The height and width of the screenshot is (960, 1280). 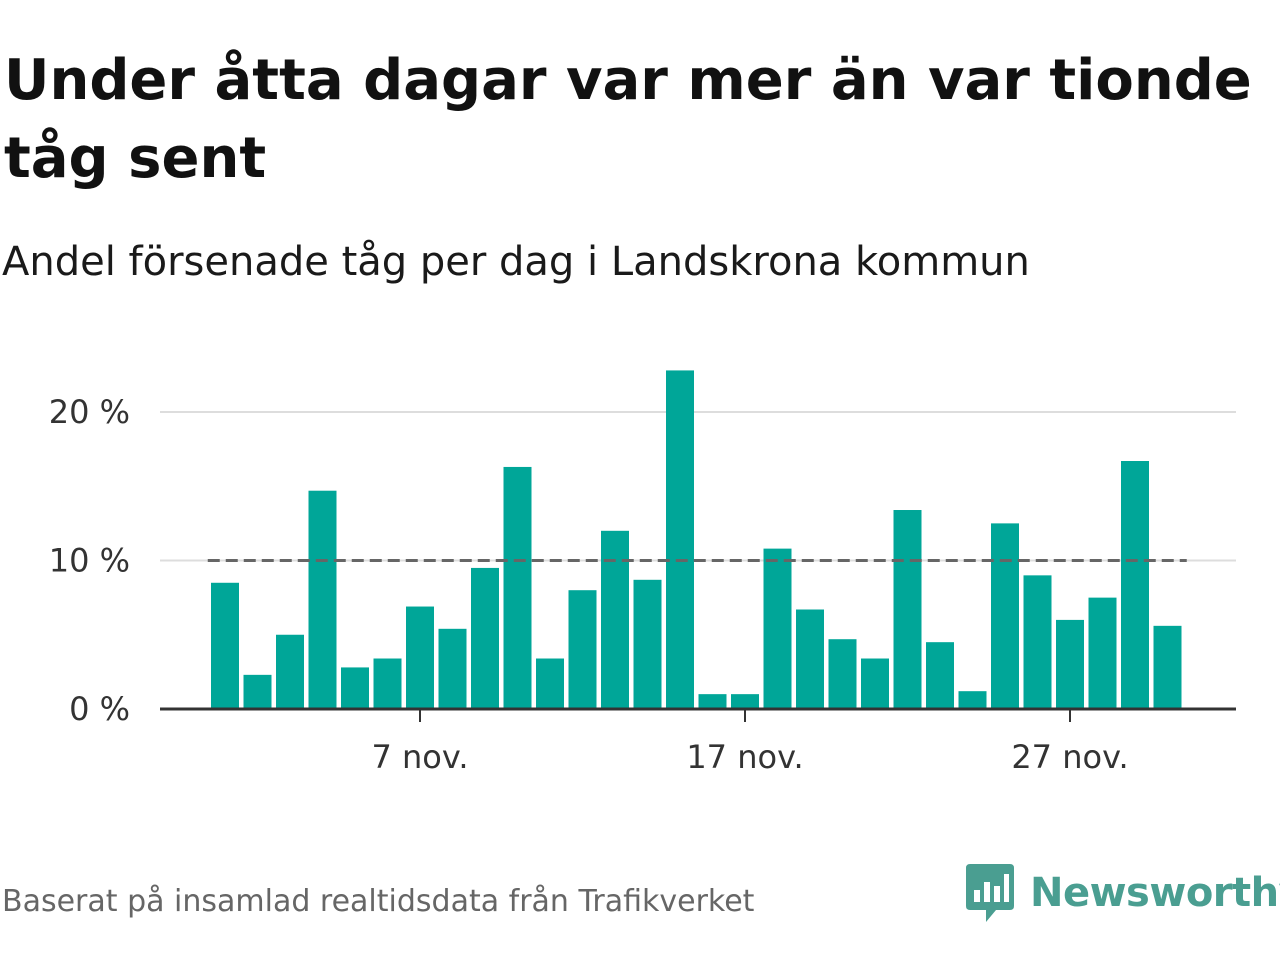 I want to click on y-tick-label: 20 %, so click(x=89, y=412).